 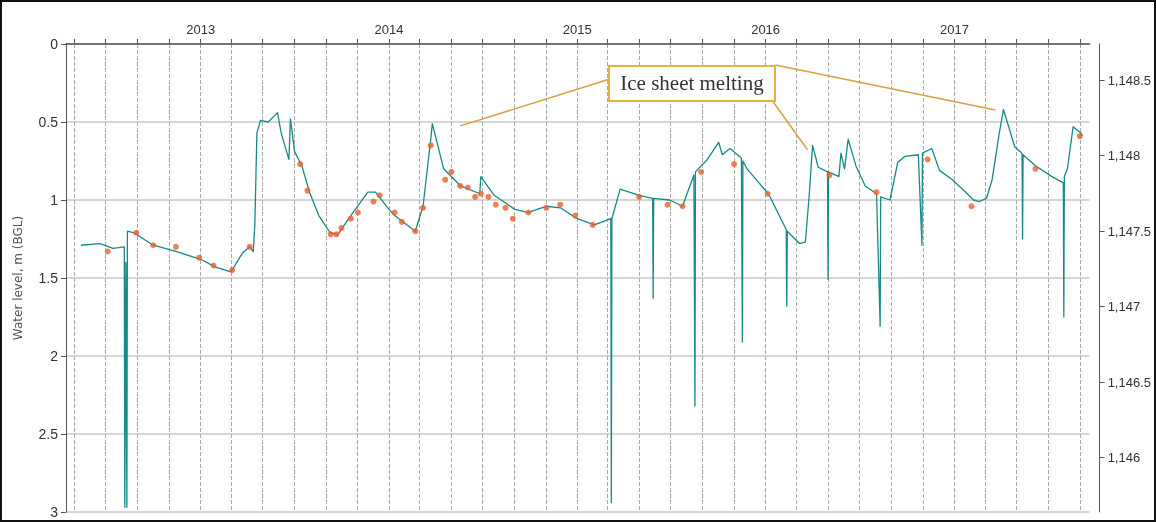 What do you see at coordinates (954, 29) in the screenshot?
I see `x-tick-label: 2017` at bounding box center [954, 29].